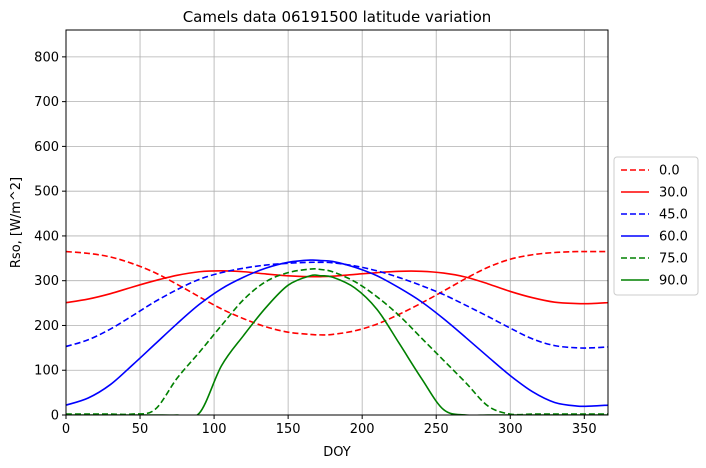 This screenshot has height=468, width=706. Describe the element at coordinates (55, 416) in the screenshot. I see `y-tick-label: 0` at that location.